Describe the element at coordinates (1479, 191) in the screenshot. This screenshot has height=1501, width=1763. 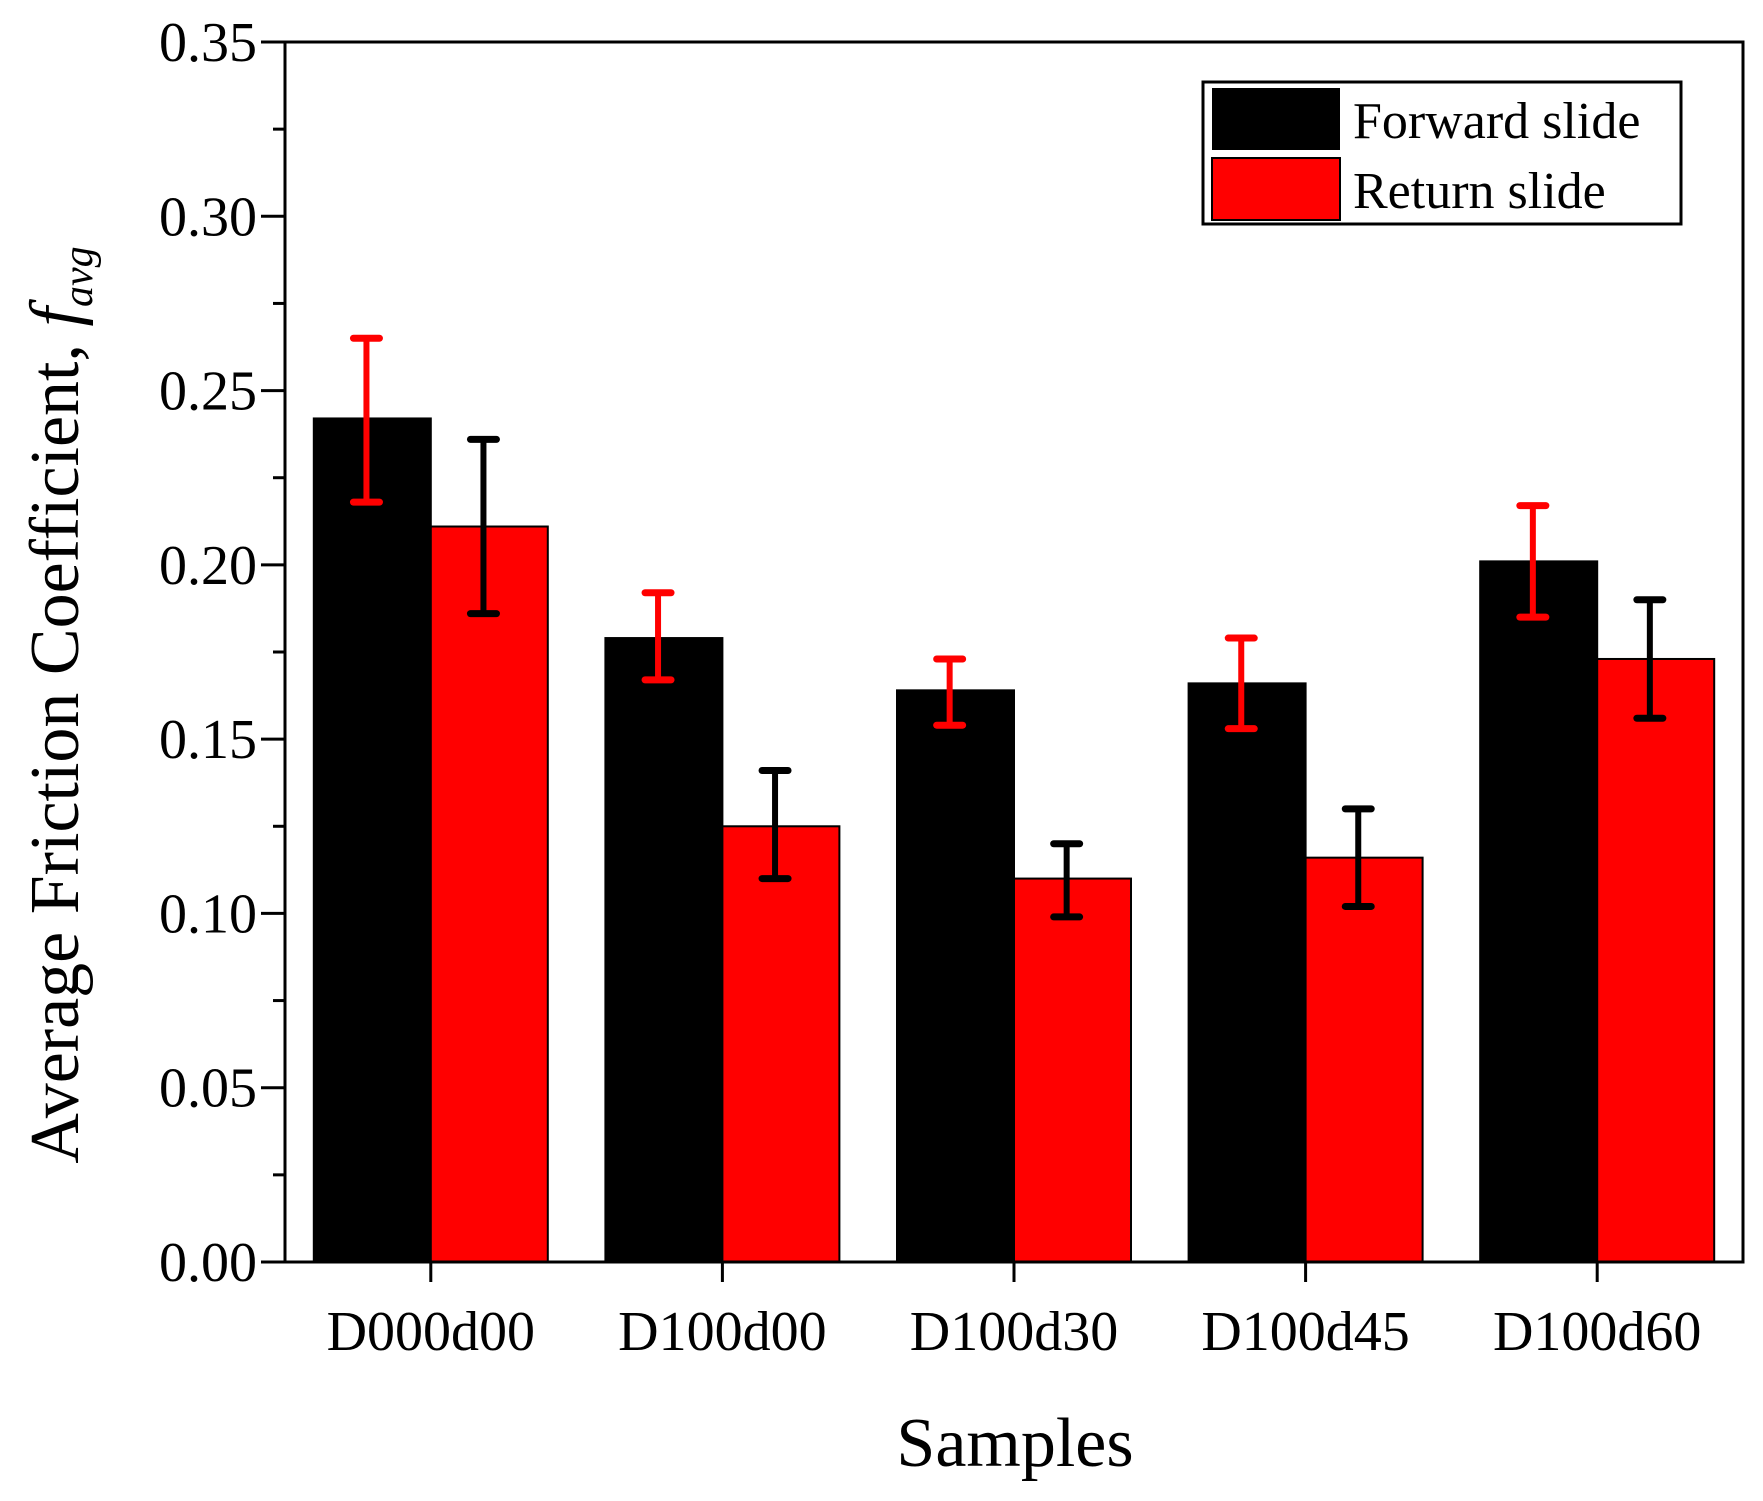
I see `legend-label-return: Return slide` at that location.